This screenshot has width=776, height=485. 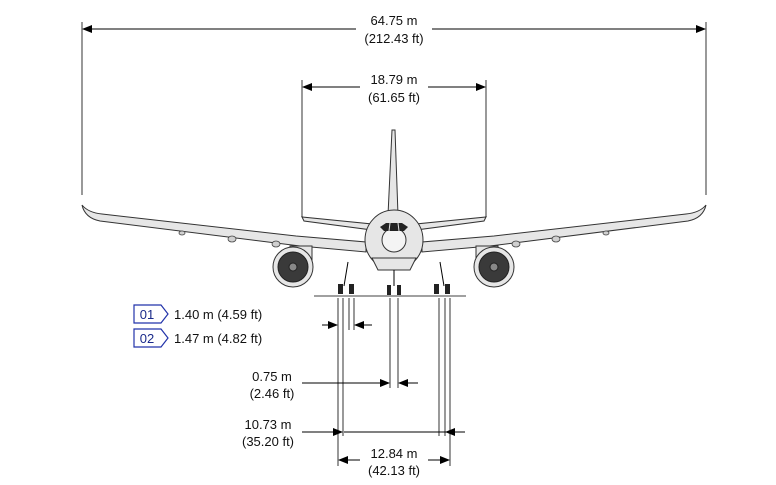 I want to click on note-01-value: 1.40 m (4.59 ft), so click(x=218, y=314).